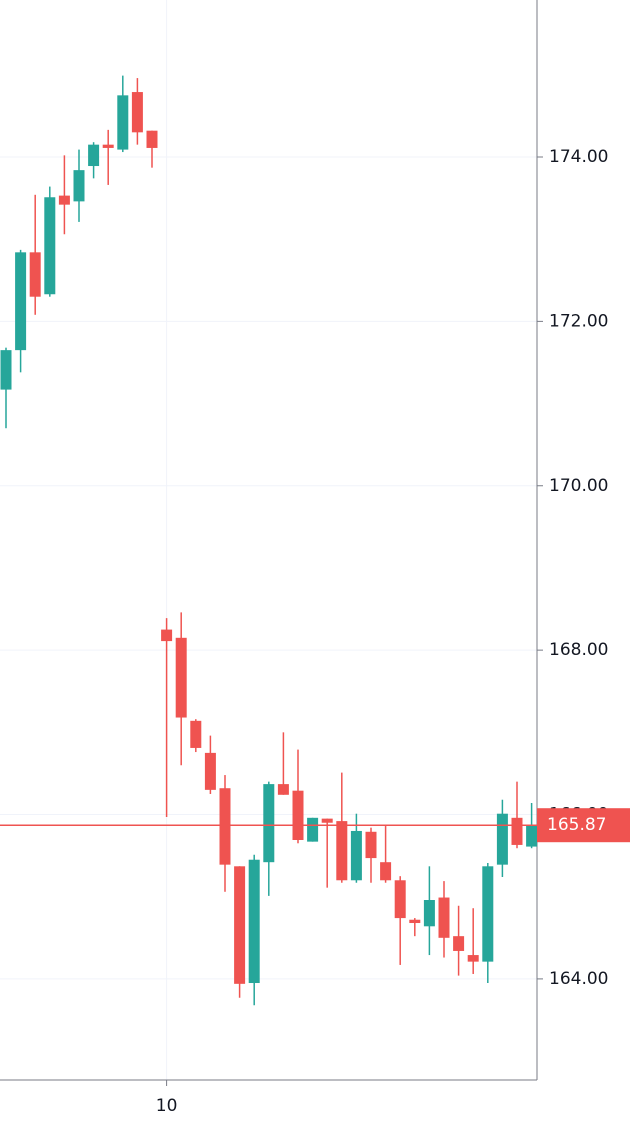 The height and width of the screenshot is (1127, 630). Describe the element at coordinates (578, 979) in the screenshot. I see `y-tick-label: 164.00` at that location.